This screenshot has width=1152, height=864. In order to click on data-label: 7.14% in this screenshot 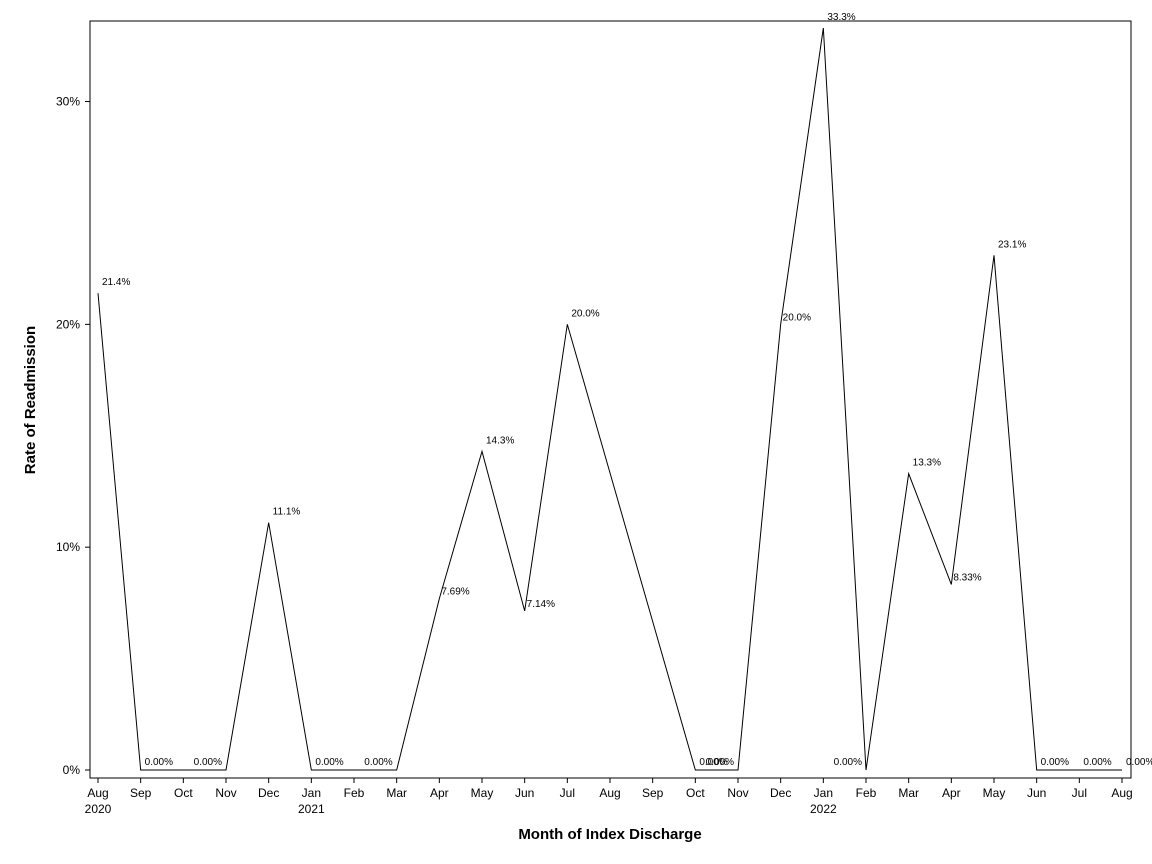, I will do `click(541, 604)`.